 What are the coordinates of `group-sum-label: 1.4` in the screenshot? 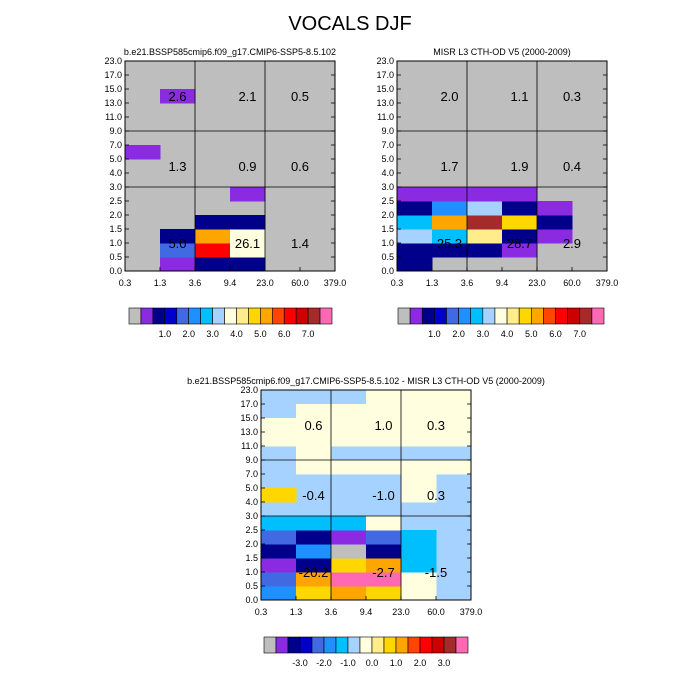 It's located at (300, 243).